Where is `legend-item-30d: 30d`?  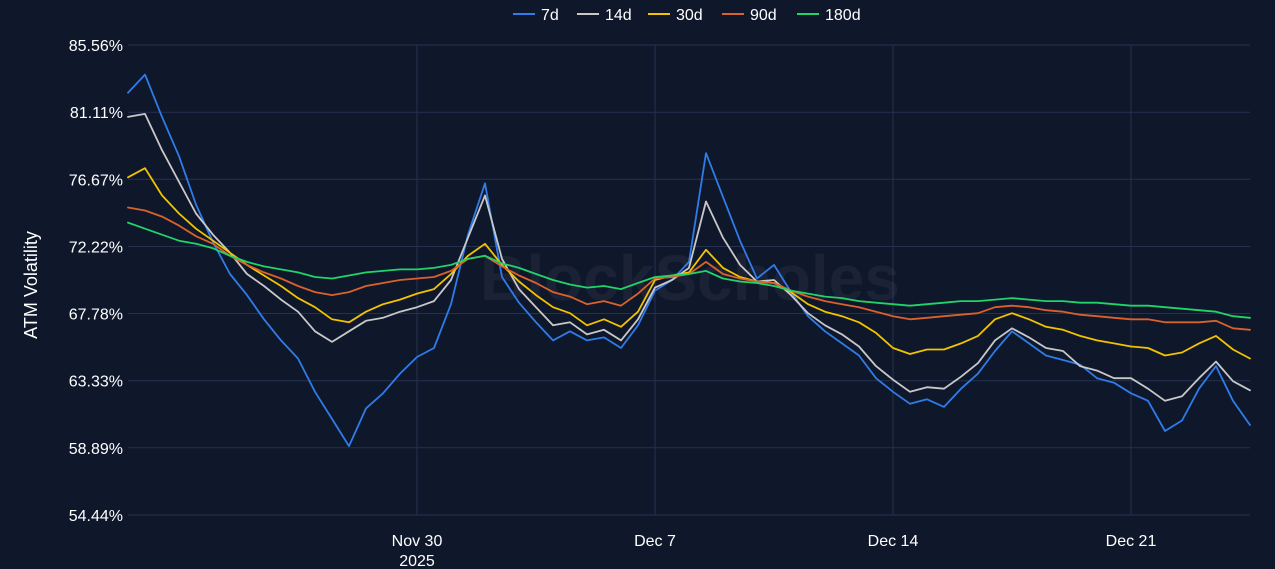 legend-item-30d: 30d is located at coordinates (675, 15).